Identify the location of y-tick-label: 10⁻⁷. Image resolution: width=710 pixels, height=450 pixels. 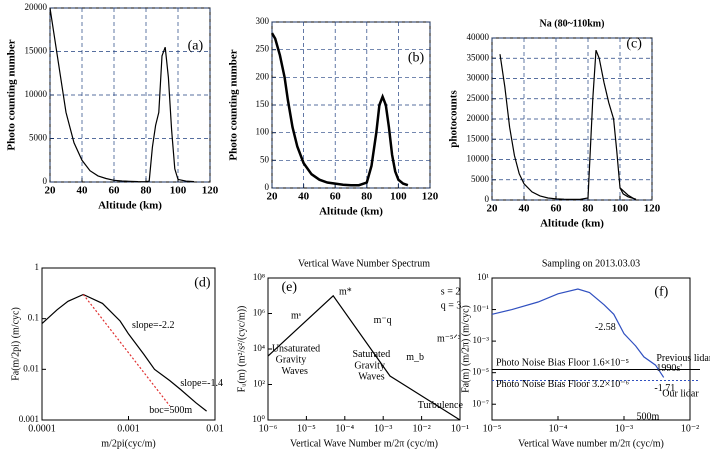
(480, 403).